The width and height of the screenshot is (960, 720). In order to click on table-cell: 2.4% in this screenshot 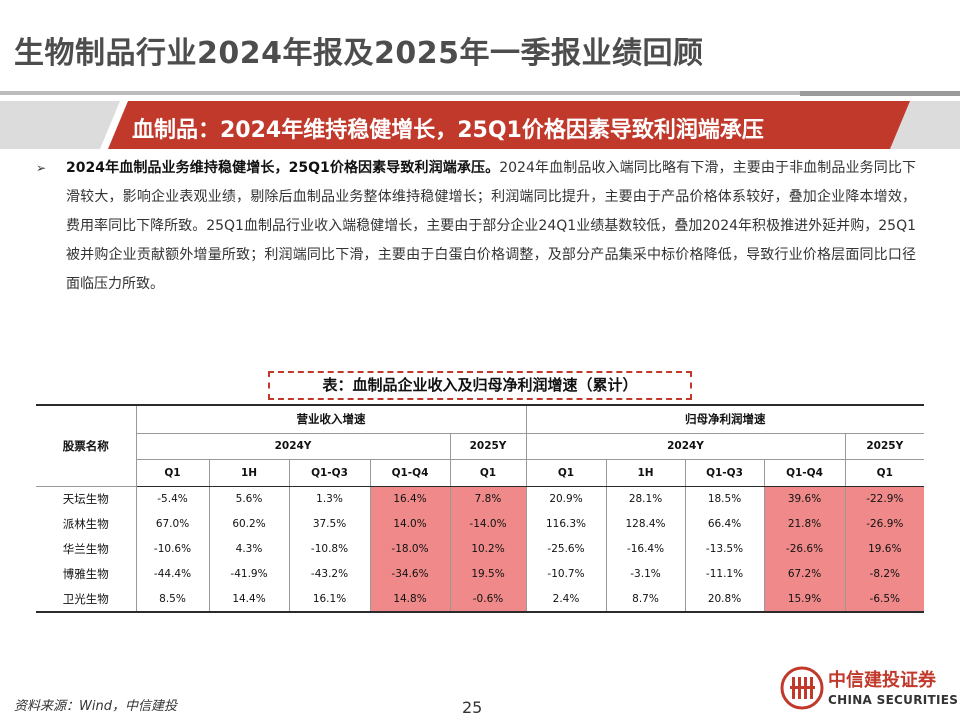, I will do `click(565, 599)`.